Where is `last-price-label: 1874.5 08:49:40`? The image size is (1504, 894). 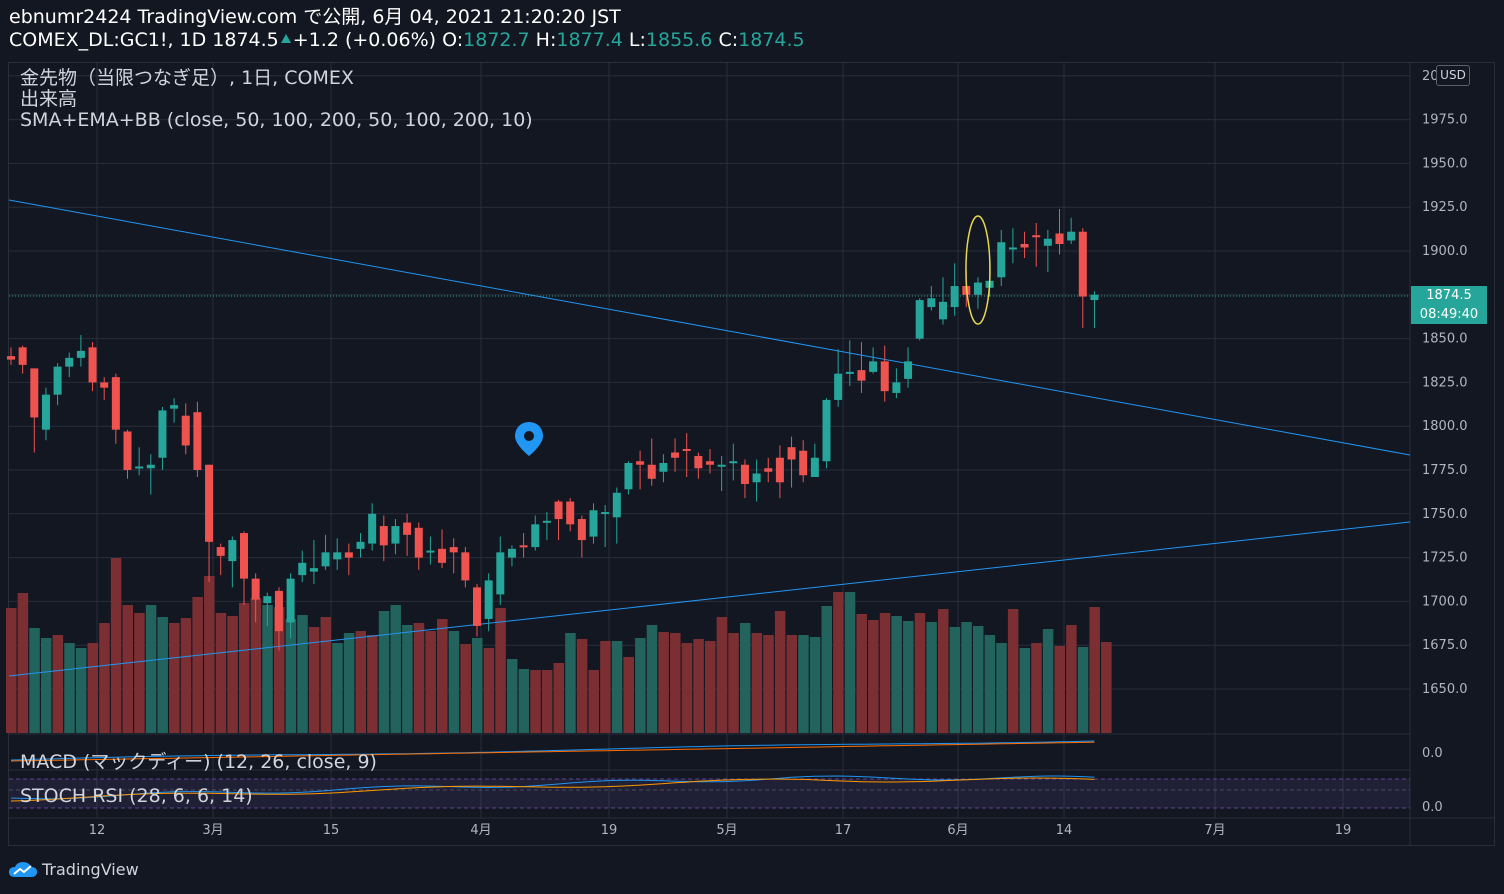 last-price-label: 1874.5 08:49:40 is located at coordinates (1449, 305).